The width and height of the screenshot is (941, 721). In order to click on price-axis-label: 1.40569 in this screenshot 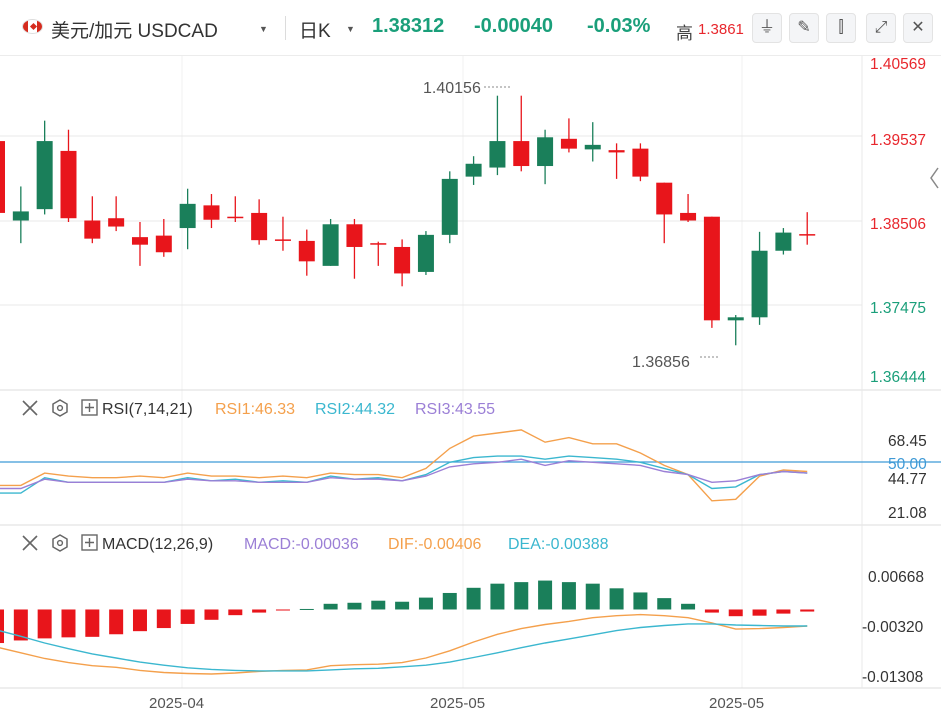, I will do `click(898, 64)`.